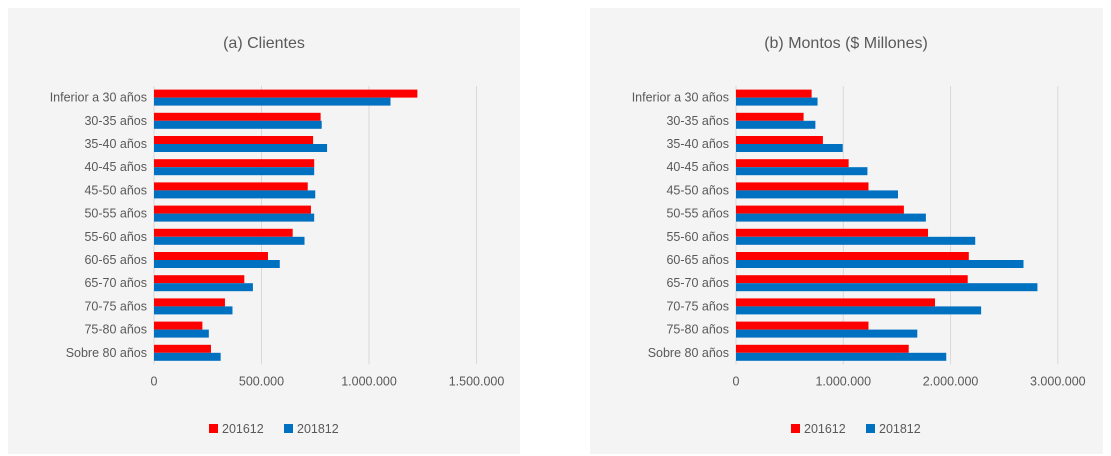 The width and height of the screenshot is (1111, 456). Describe the element at coordinates (261, 381) in the screenshot. I see `x-tick-label: 500.000` at that location.